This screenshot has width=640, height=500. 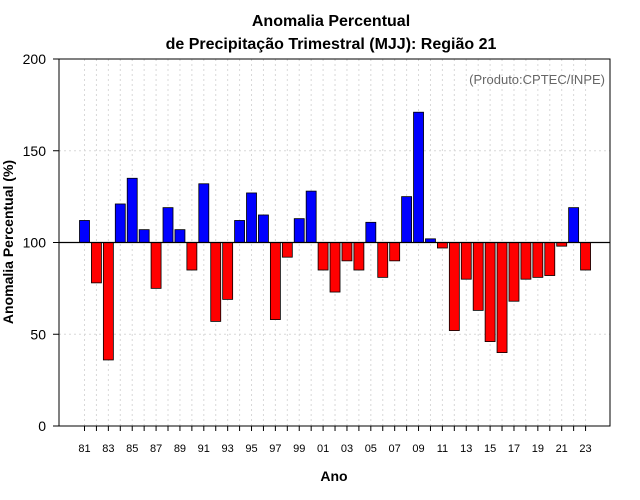 What do you see at coordinates (335, 267) in the screenshot?
I see `bar-2002` at bounding box center [335, 267].